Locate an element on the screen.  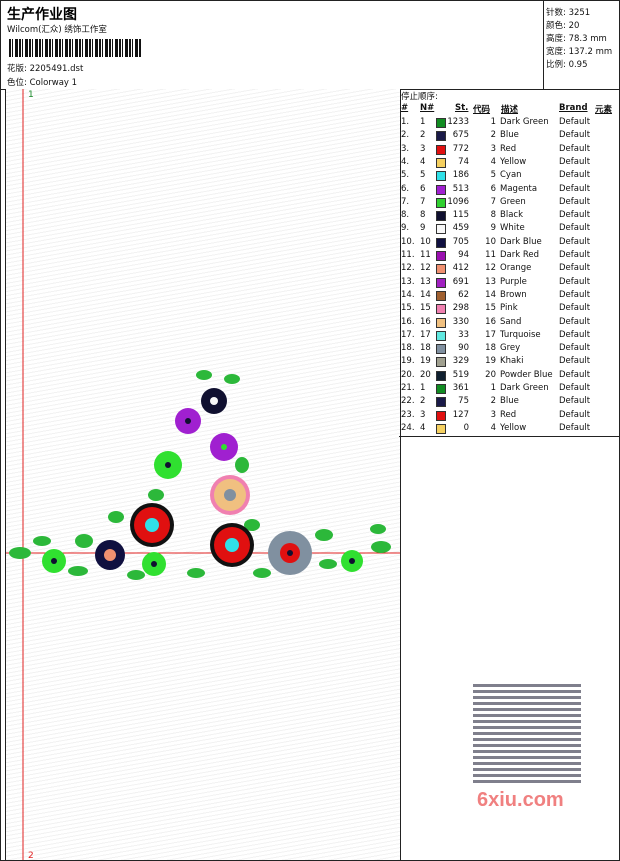
needle: 16 is located at coordinates (425, 321).